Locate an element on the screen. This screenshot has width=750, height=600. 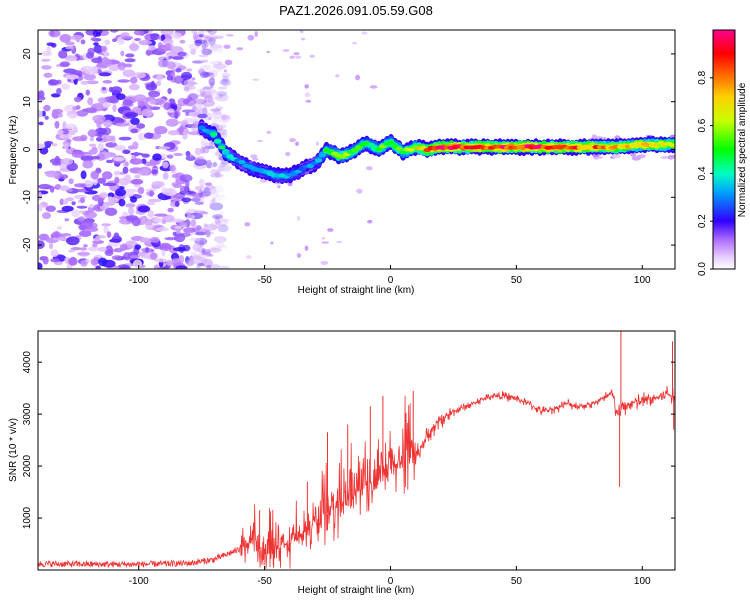
colorbar-tick-label: 0.6 is located at coordinates (702, 125).